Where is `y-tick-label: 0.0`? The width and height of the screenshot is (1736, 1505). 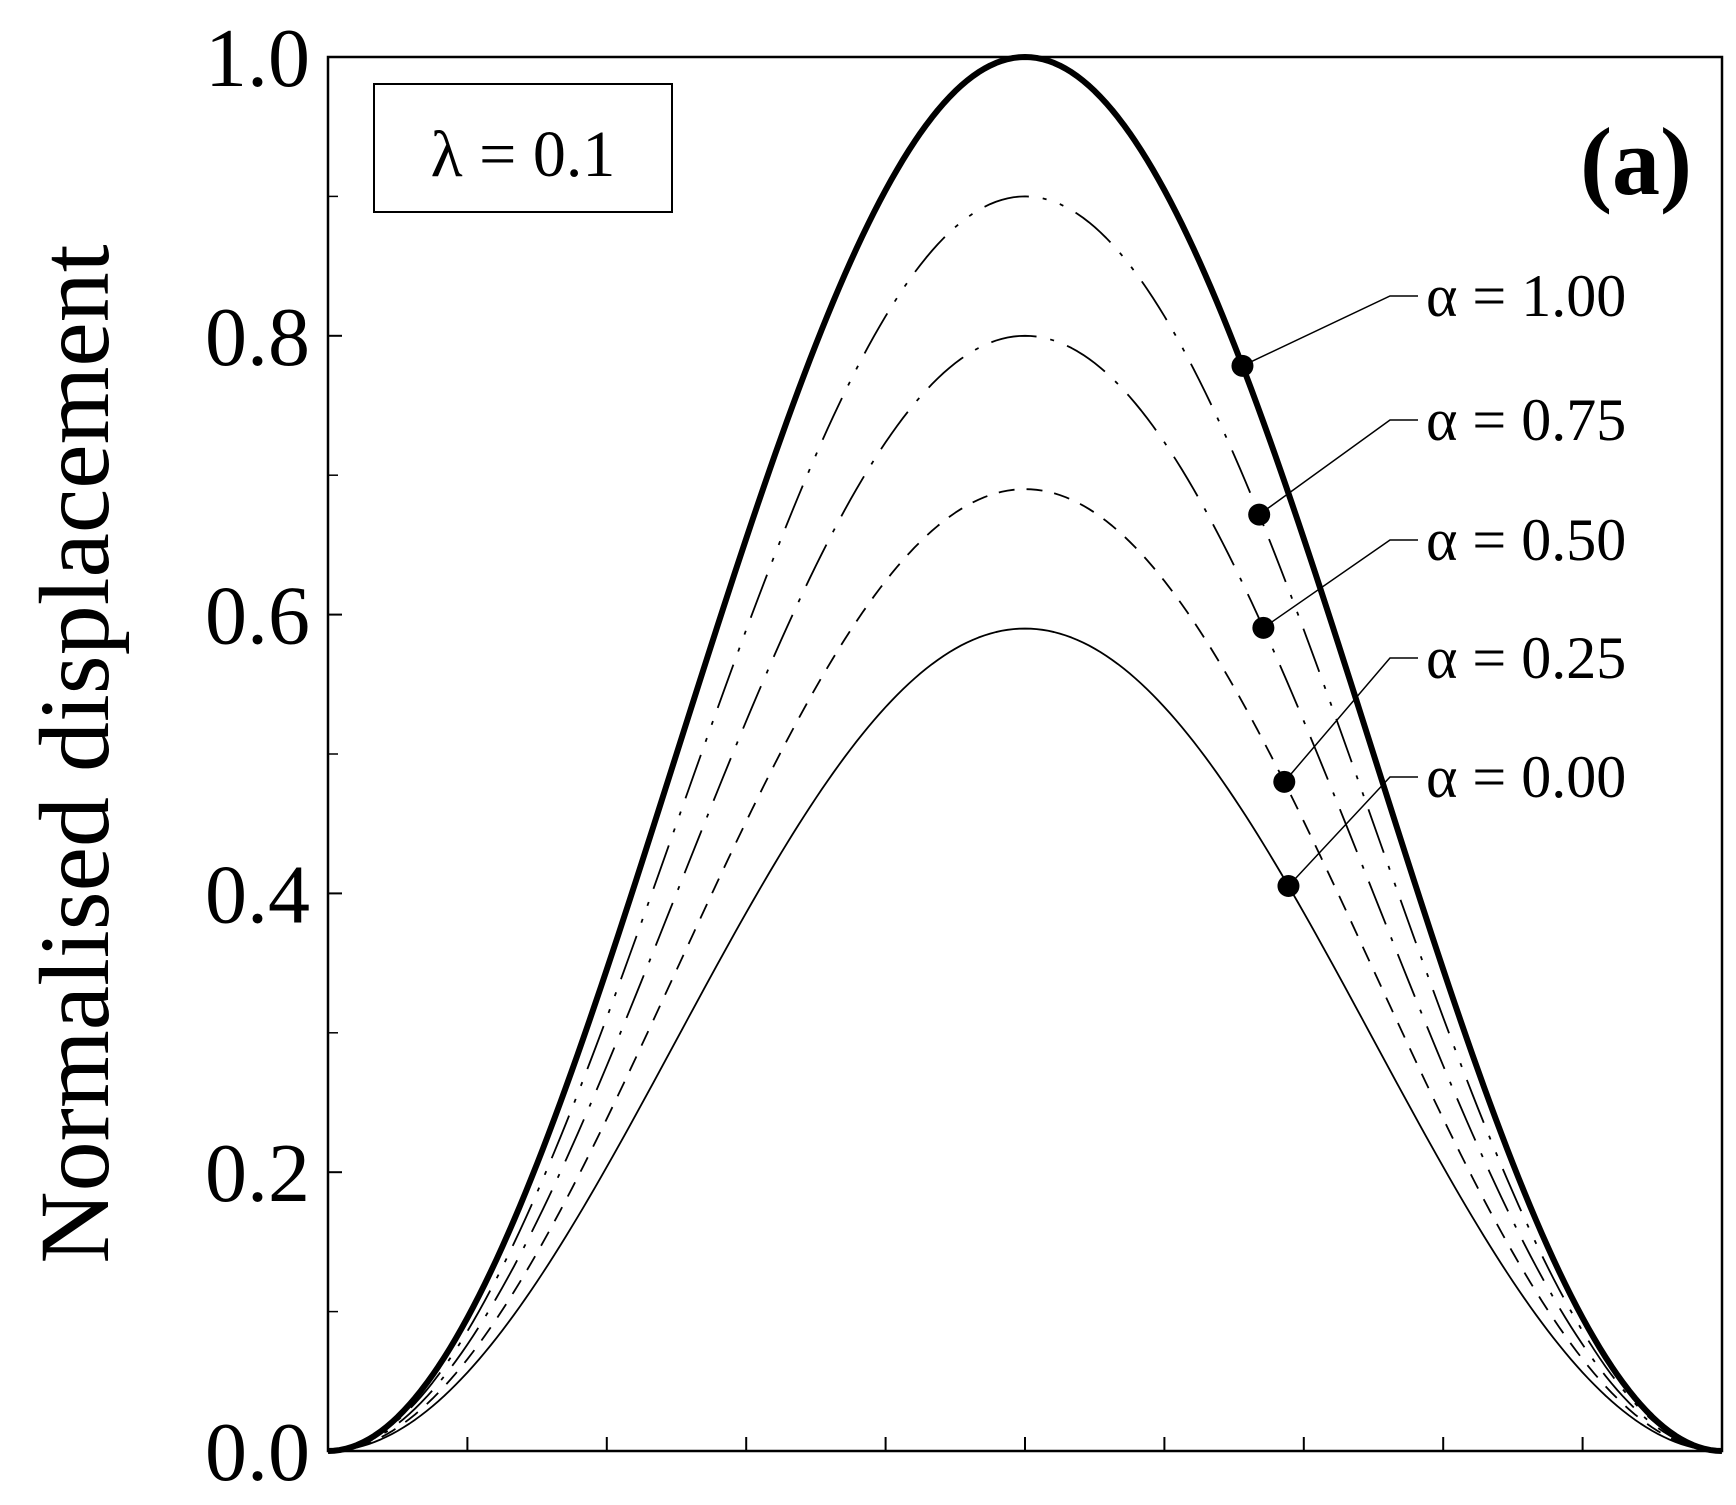 y-tick-label: 0.0 is located at coordinates (257, 1452).